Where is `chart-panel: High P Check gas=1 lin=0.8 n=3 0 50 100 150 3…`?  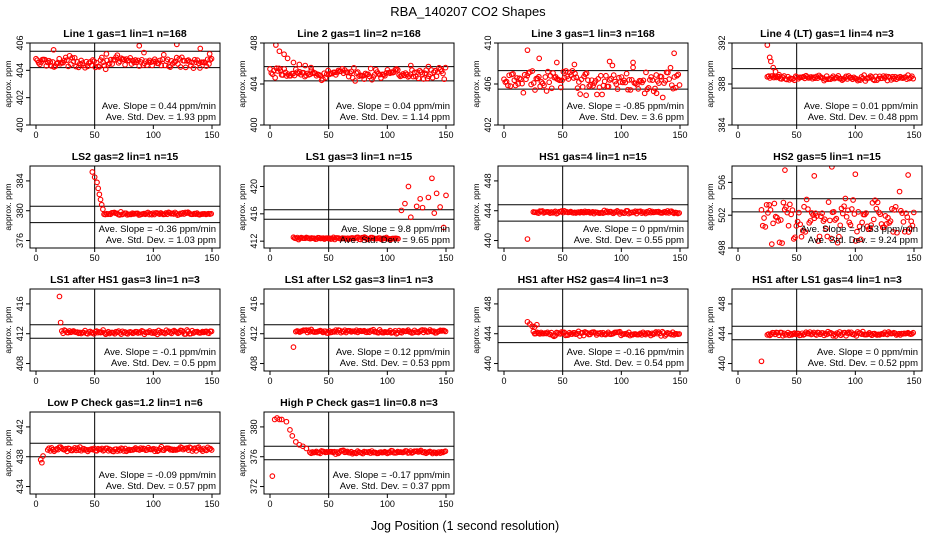 chart-panel: High P Check gas=1 lin=0.8 n=3 0 50 100 150 3… is located at coordinates (346, 453).